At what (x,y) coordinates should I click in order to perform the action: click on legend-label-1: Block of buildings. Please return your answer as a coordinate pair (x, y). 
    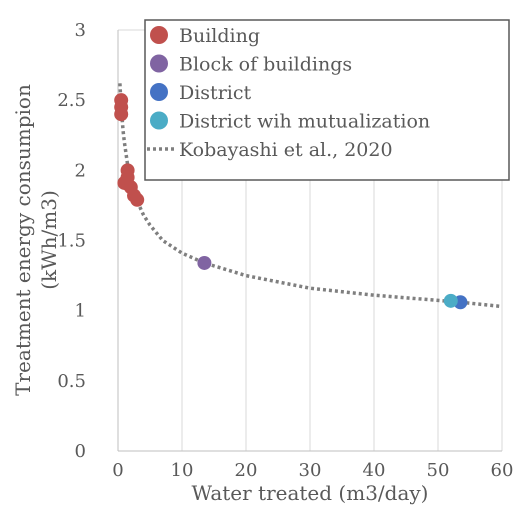
    Looking at the image, I should click on (265, 65).